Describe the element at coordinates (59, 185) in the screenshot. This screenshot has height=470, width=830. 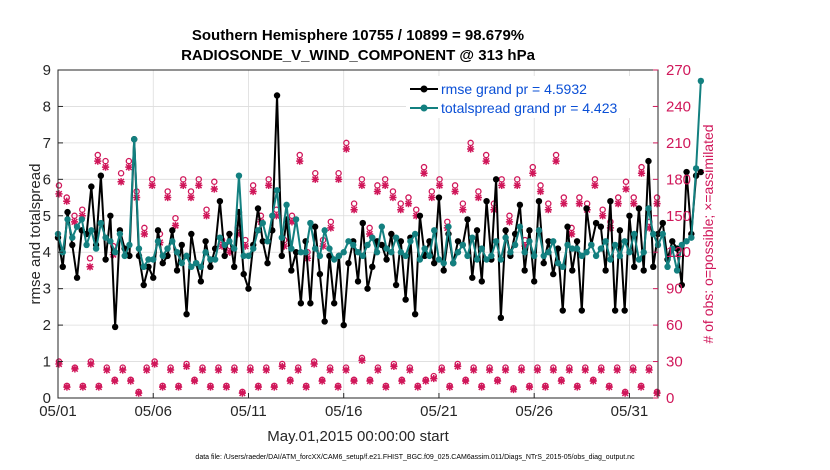
I see `obs-possible-marker` at that location.